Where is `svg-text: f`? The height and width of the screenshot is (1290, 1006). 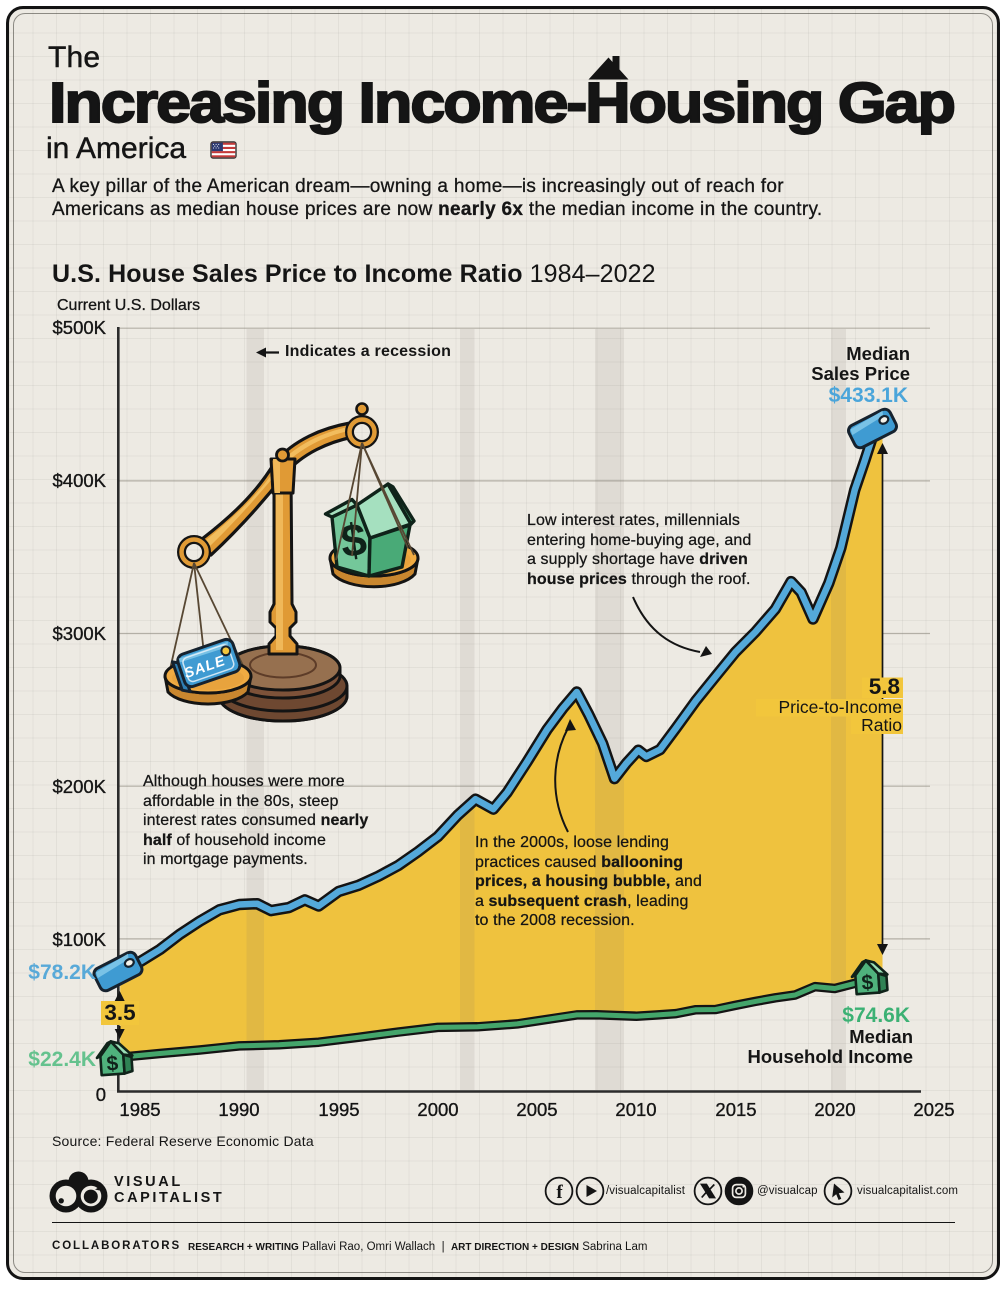
svg-text: f is located at coordinates (559, 1192).